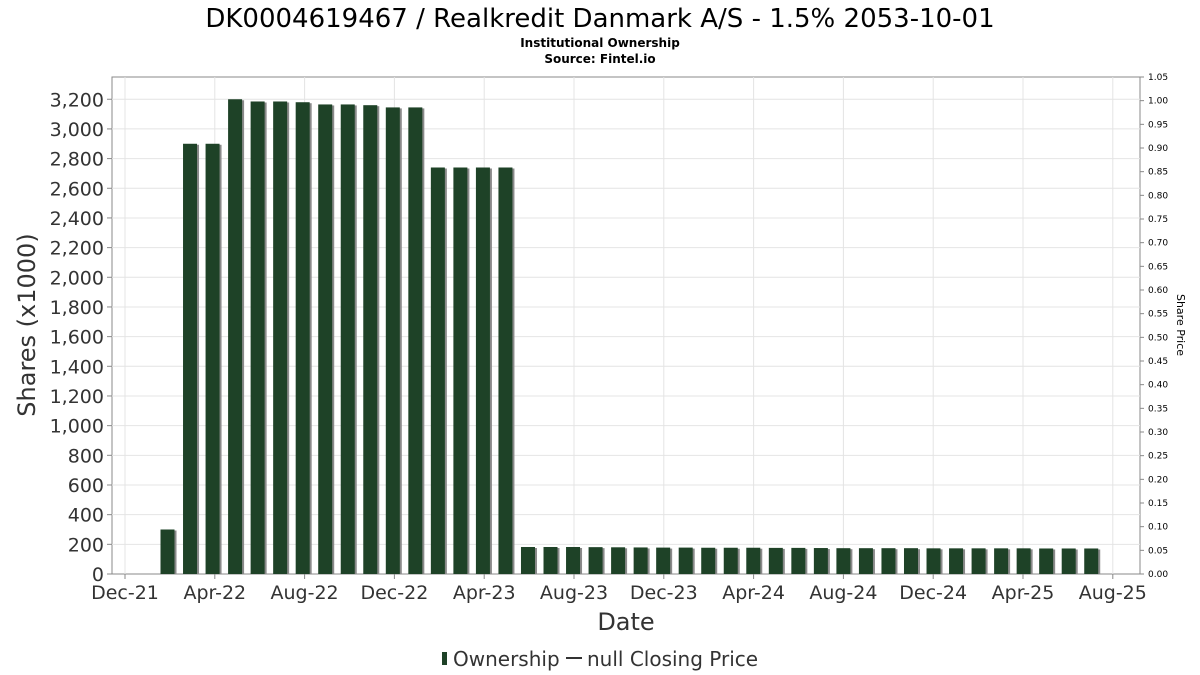  What do you see at coordinates (664, 593) in the screenshot?
I see `x-tick-label: Dec-23` at bounding box center [664, 593].